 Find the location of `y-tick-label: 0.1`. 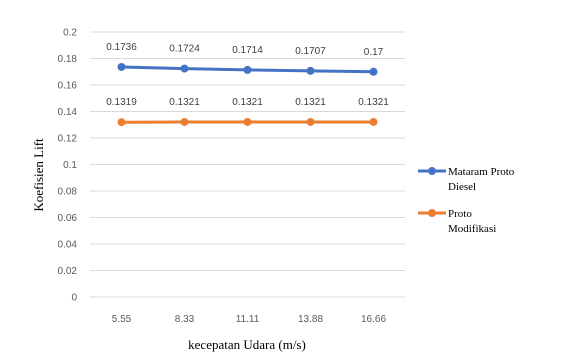

y-tick-label: 0.1 is located at coordinates (70, 165).